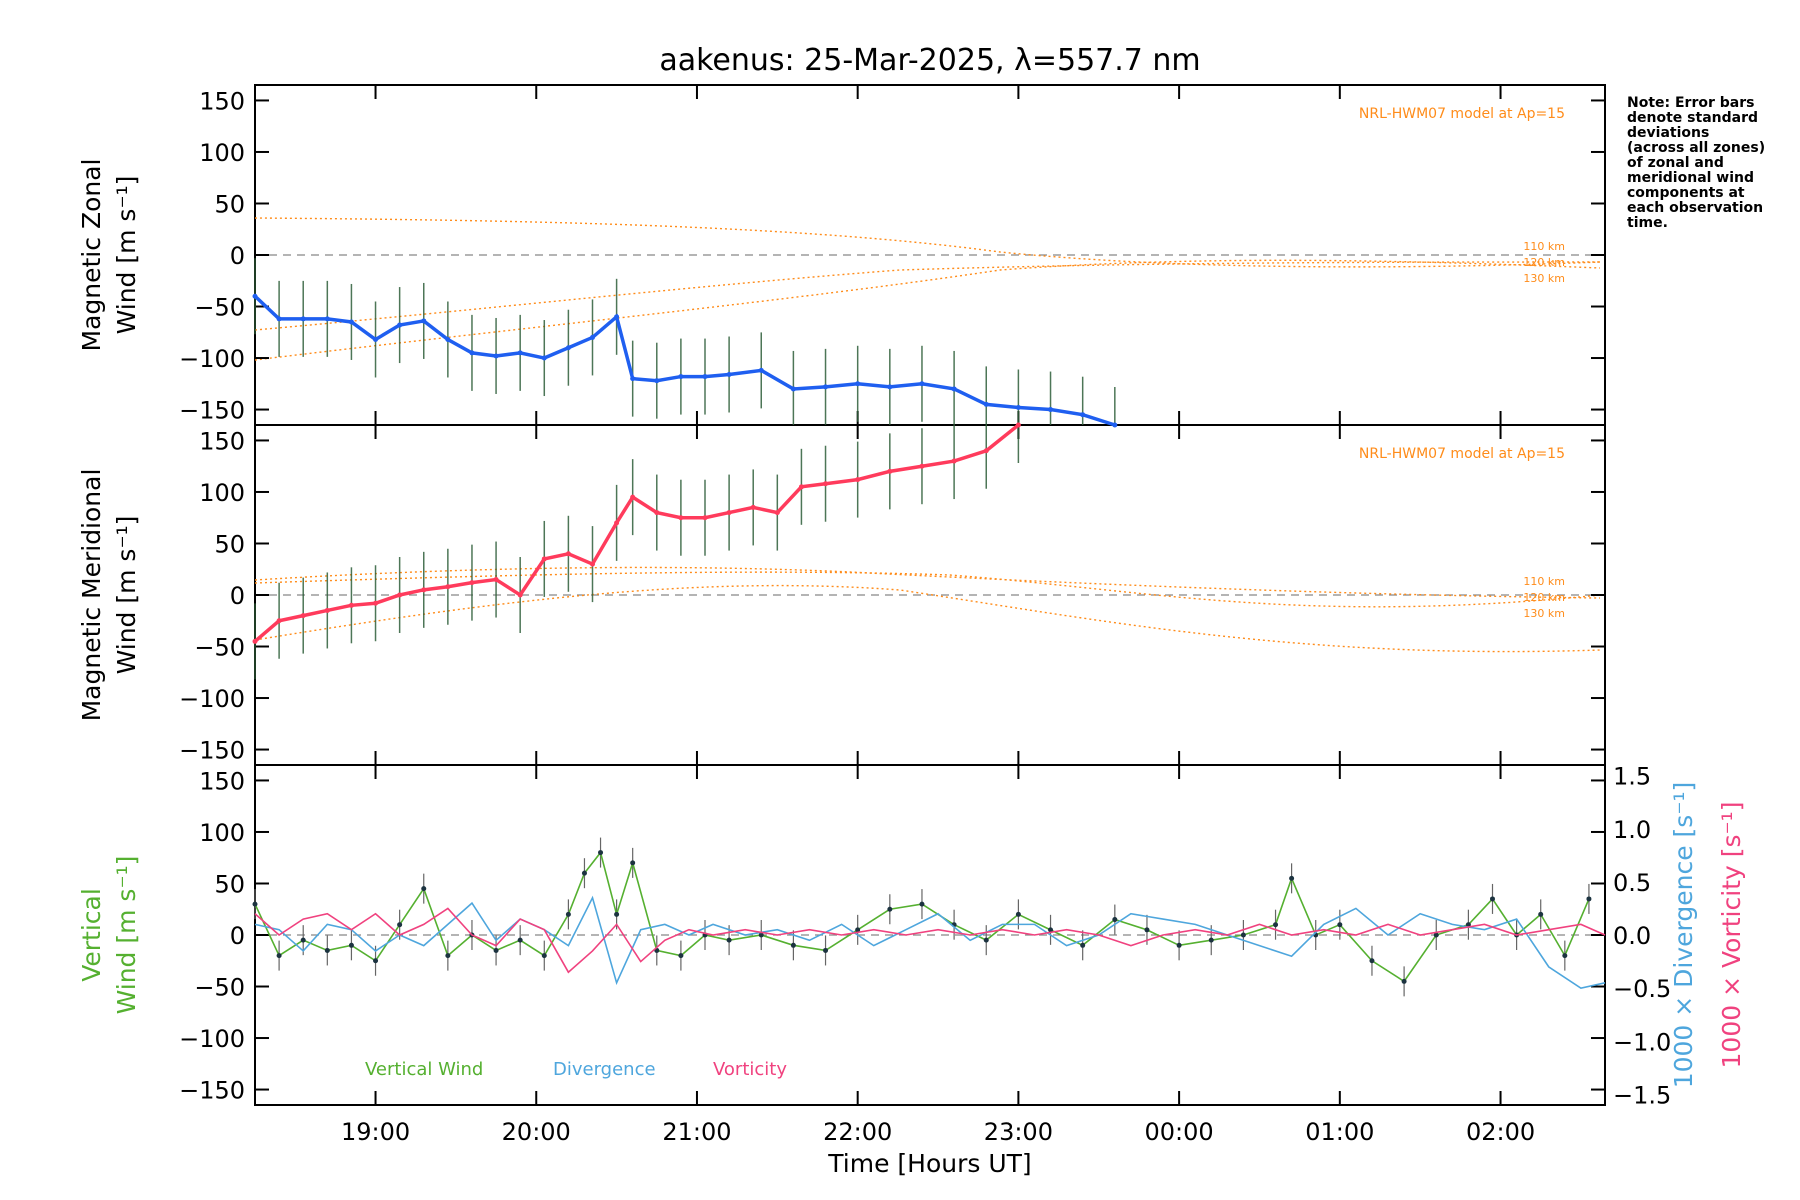 This screenshot has width=1800, height=1200. What do you see at coordinates (126, 560) in the screenshot?
I see `meridional-ylabel-units: [m s⁻¹]` at bounding box center [126, 560].